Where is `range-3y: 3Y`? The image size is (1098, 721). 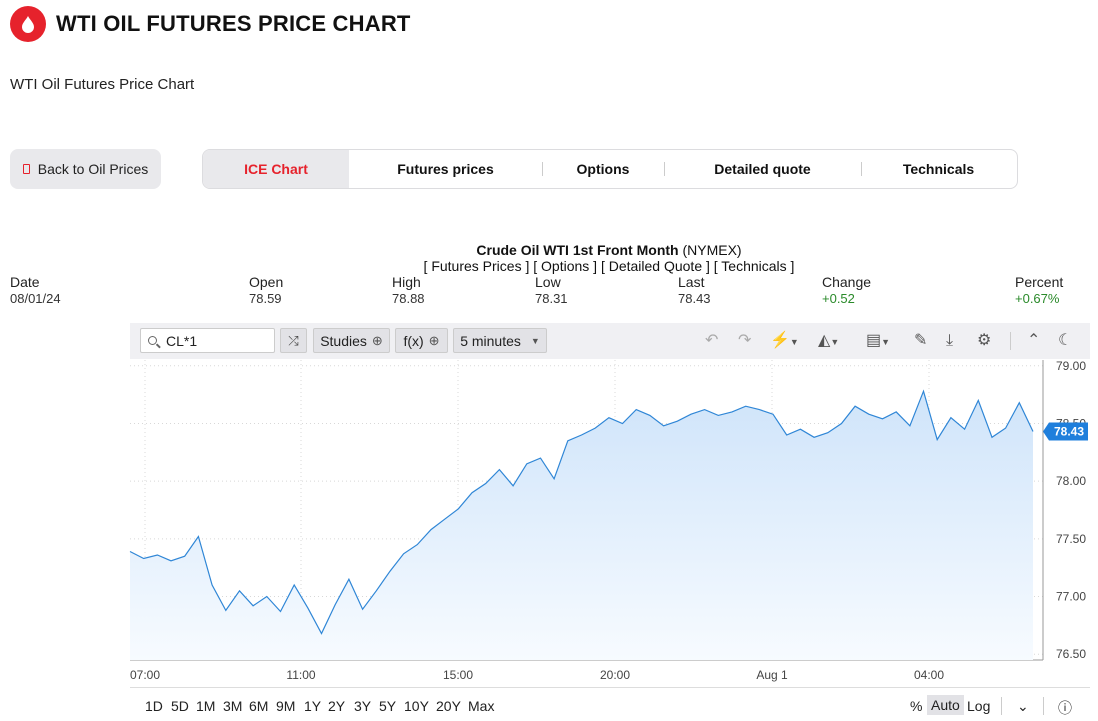
range-3y: 3Y is located at coordinates (363, 706).